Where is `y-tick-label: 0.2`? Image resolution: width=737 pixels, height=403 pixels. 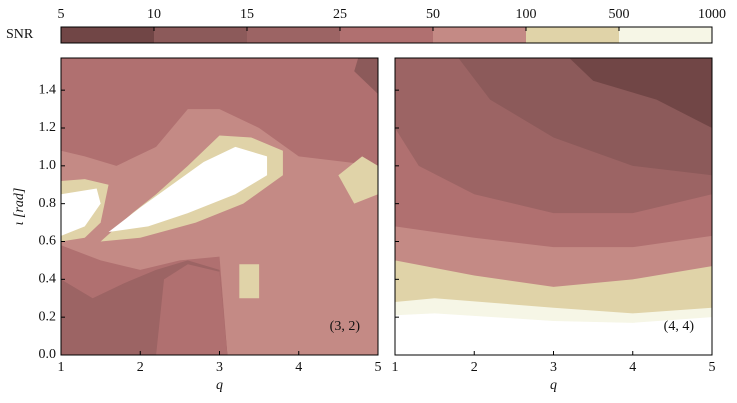 y-tick-label: 0.2 is located at coordinates (48, 316).